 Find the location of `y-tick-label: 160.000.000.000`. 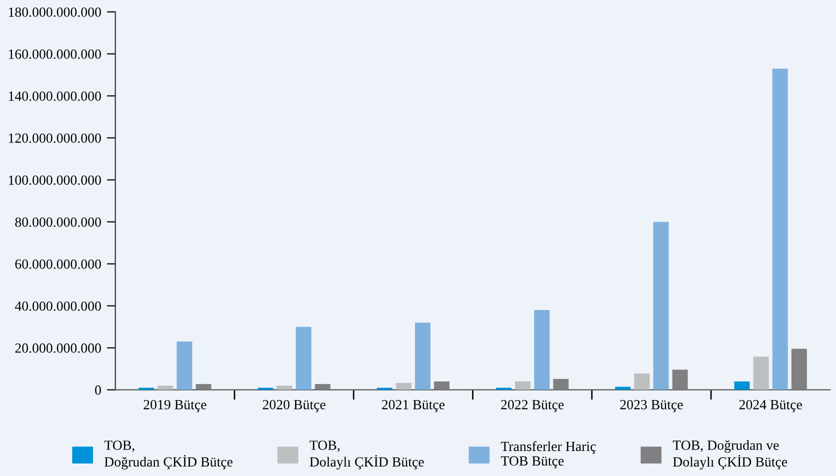

y-tick-label: 160.000.000.000 is located at coordinates (54, 54).